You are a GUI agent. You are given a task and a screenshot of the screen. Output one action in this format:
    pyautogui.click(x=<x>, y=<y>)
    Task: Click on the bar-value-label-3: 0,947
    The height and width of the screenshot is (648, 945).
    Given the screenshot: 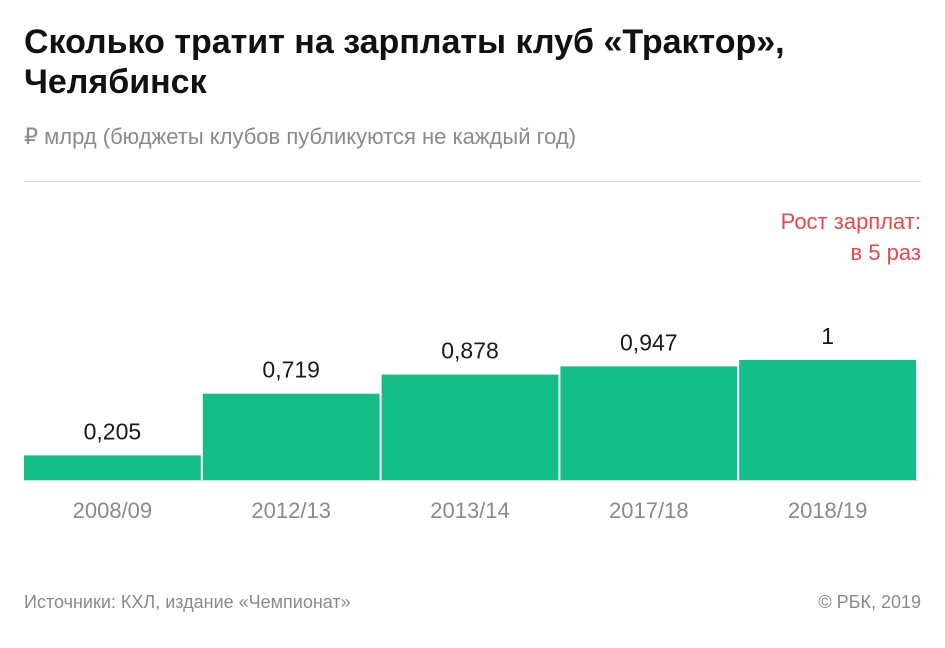 What is the action you would take?
    pyautogui.click(x=649, y=342)
    